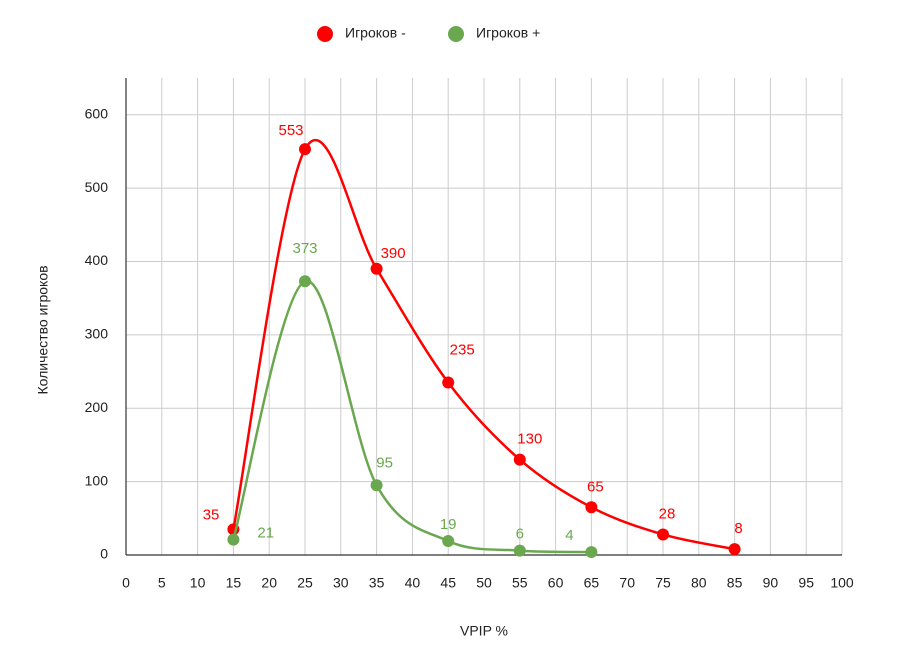  I want to click on x-tick-label: 20, so click(269, 583).